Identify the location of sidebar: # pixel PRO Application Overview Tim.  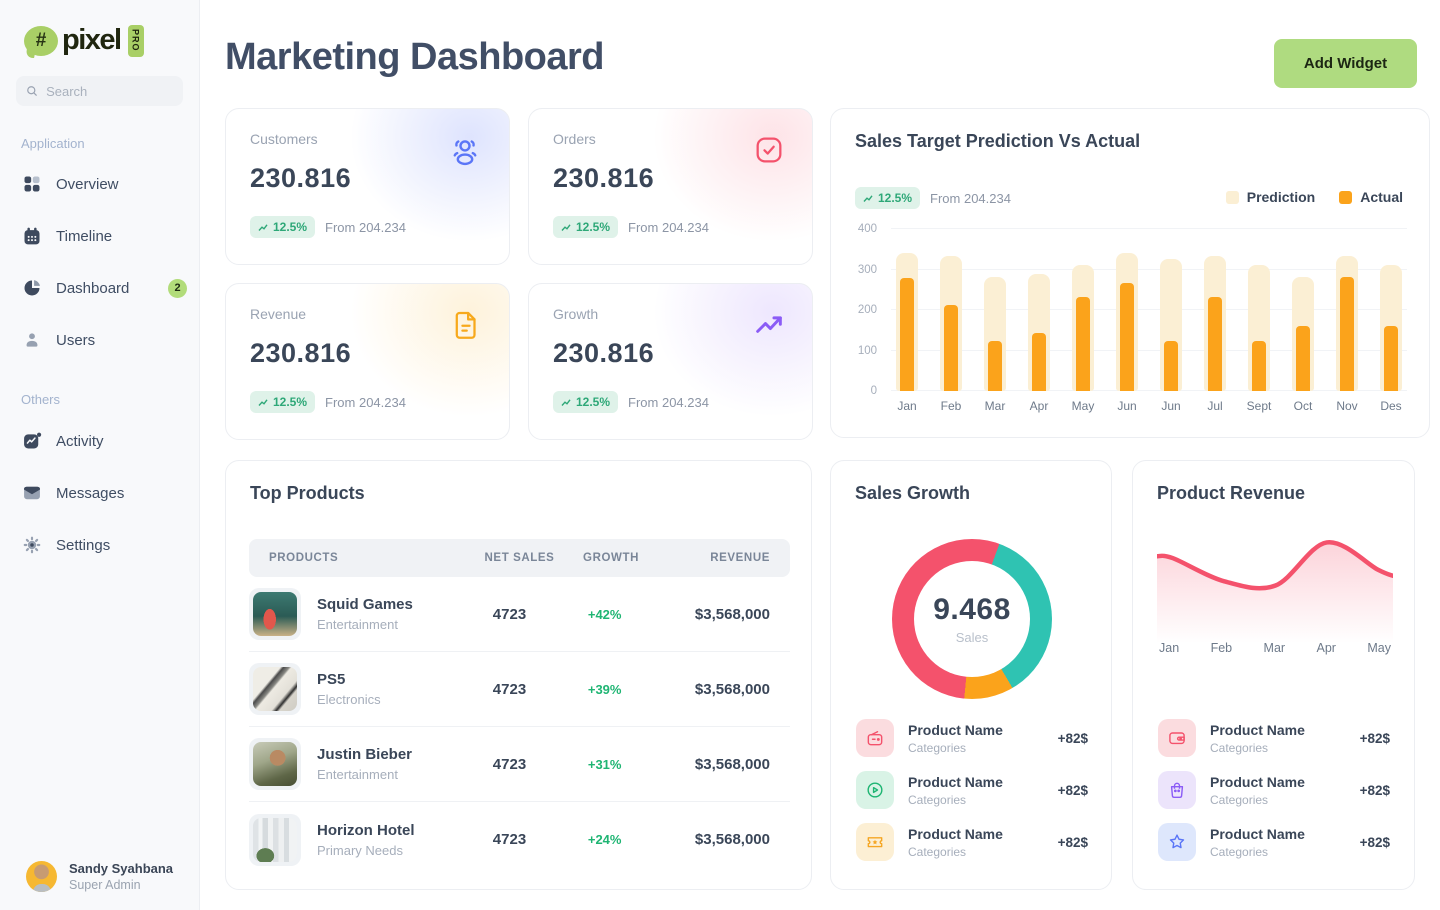
(100, 455).